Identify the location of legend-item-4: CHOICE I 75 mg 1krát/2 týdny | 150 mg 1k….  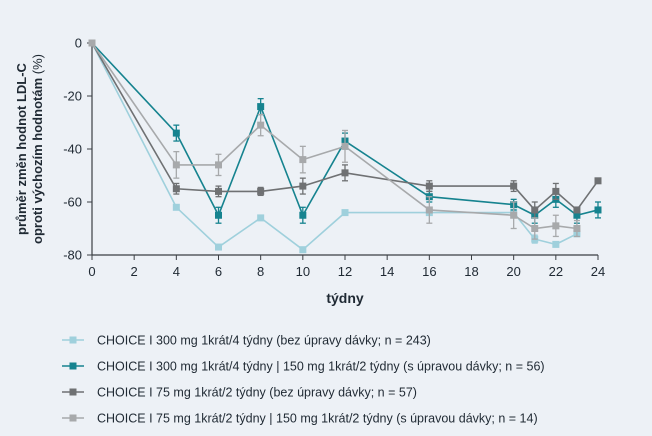
(300, 419).